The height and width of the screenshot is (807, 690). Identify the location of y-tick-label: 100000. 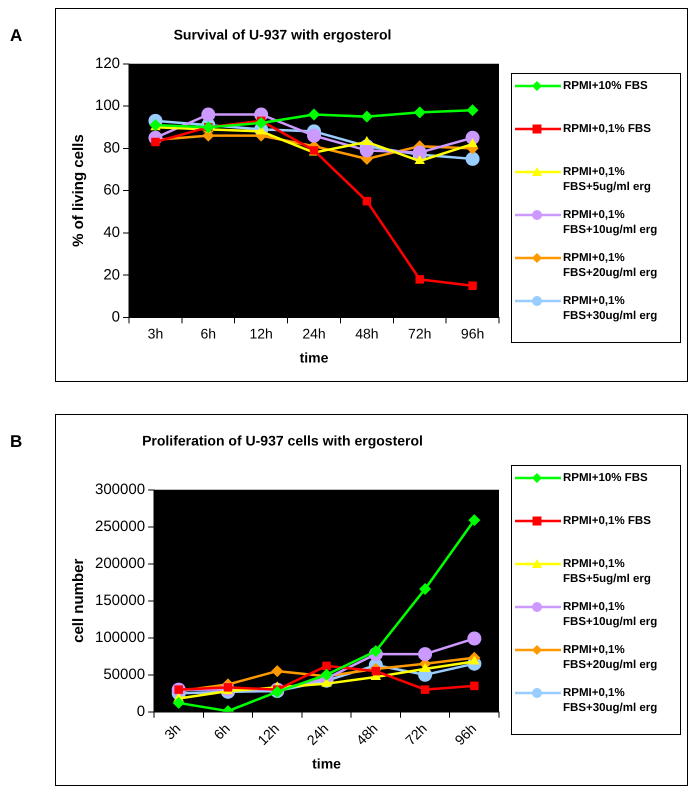
(120, 637).